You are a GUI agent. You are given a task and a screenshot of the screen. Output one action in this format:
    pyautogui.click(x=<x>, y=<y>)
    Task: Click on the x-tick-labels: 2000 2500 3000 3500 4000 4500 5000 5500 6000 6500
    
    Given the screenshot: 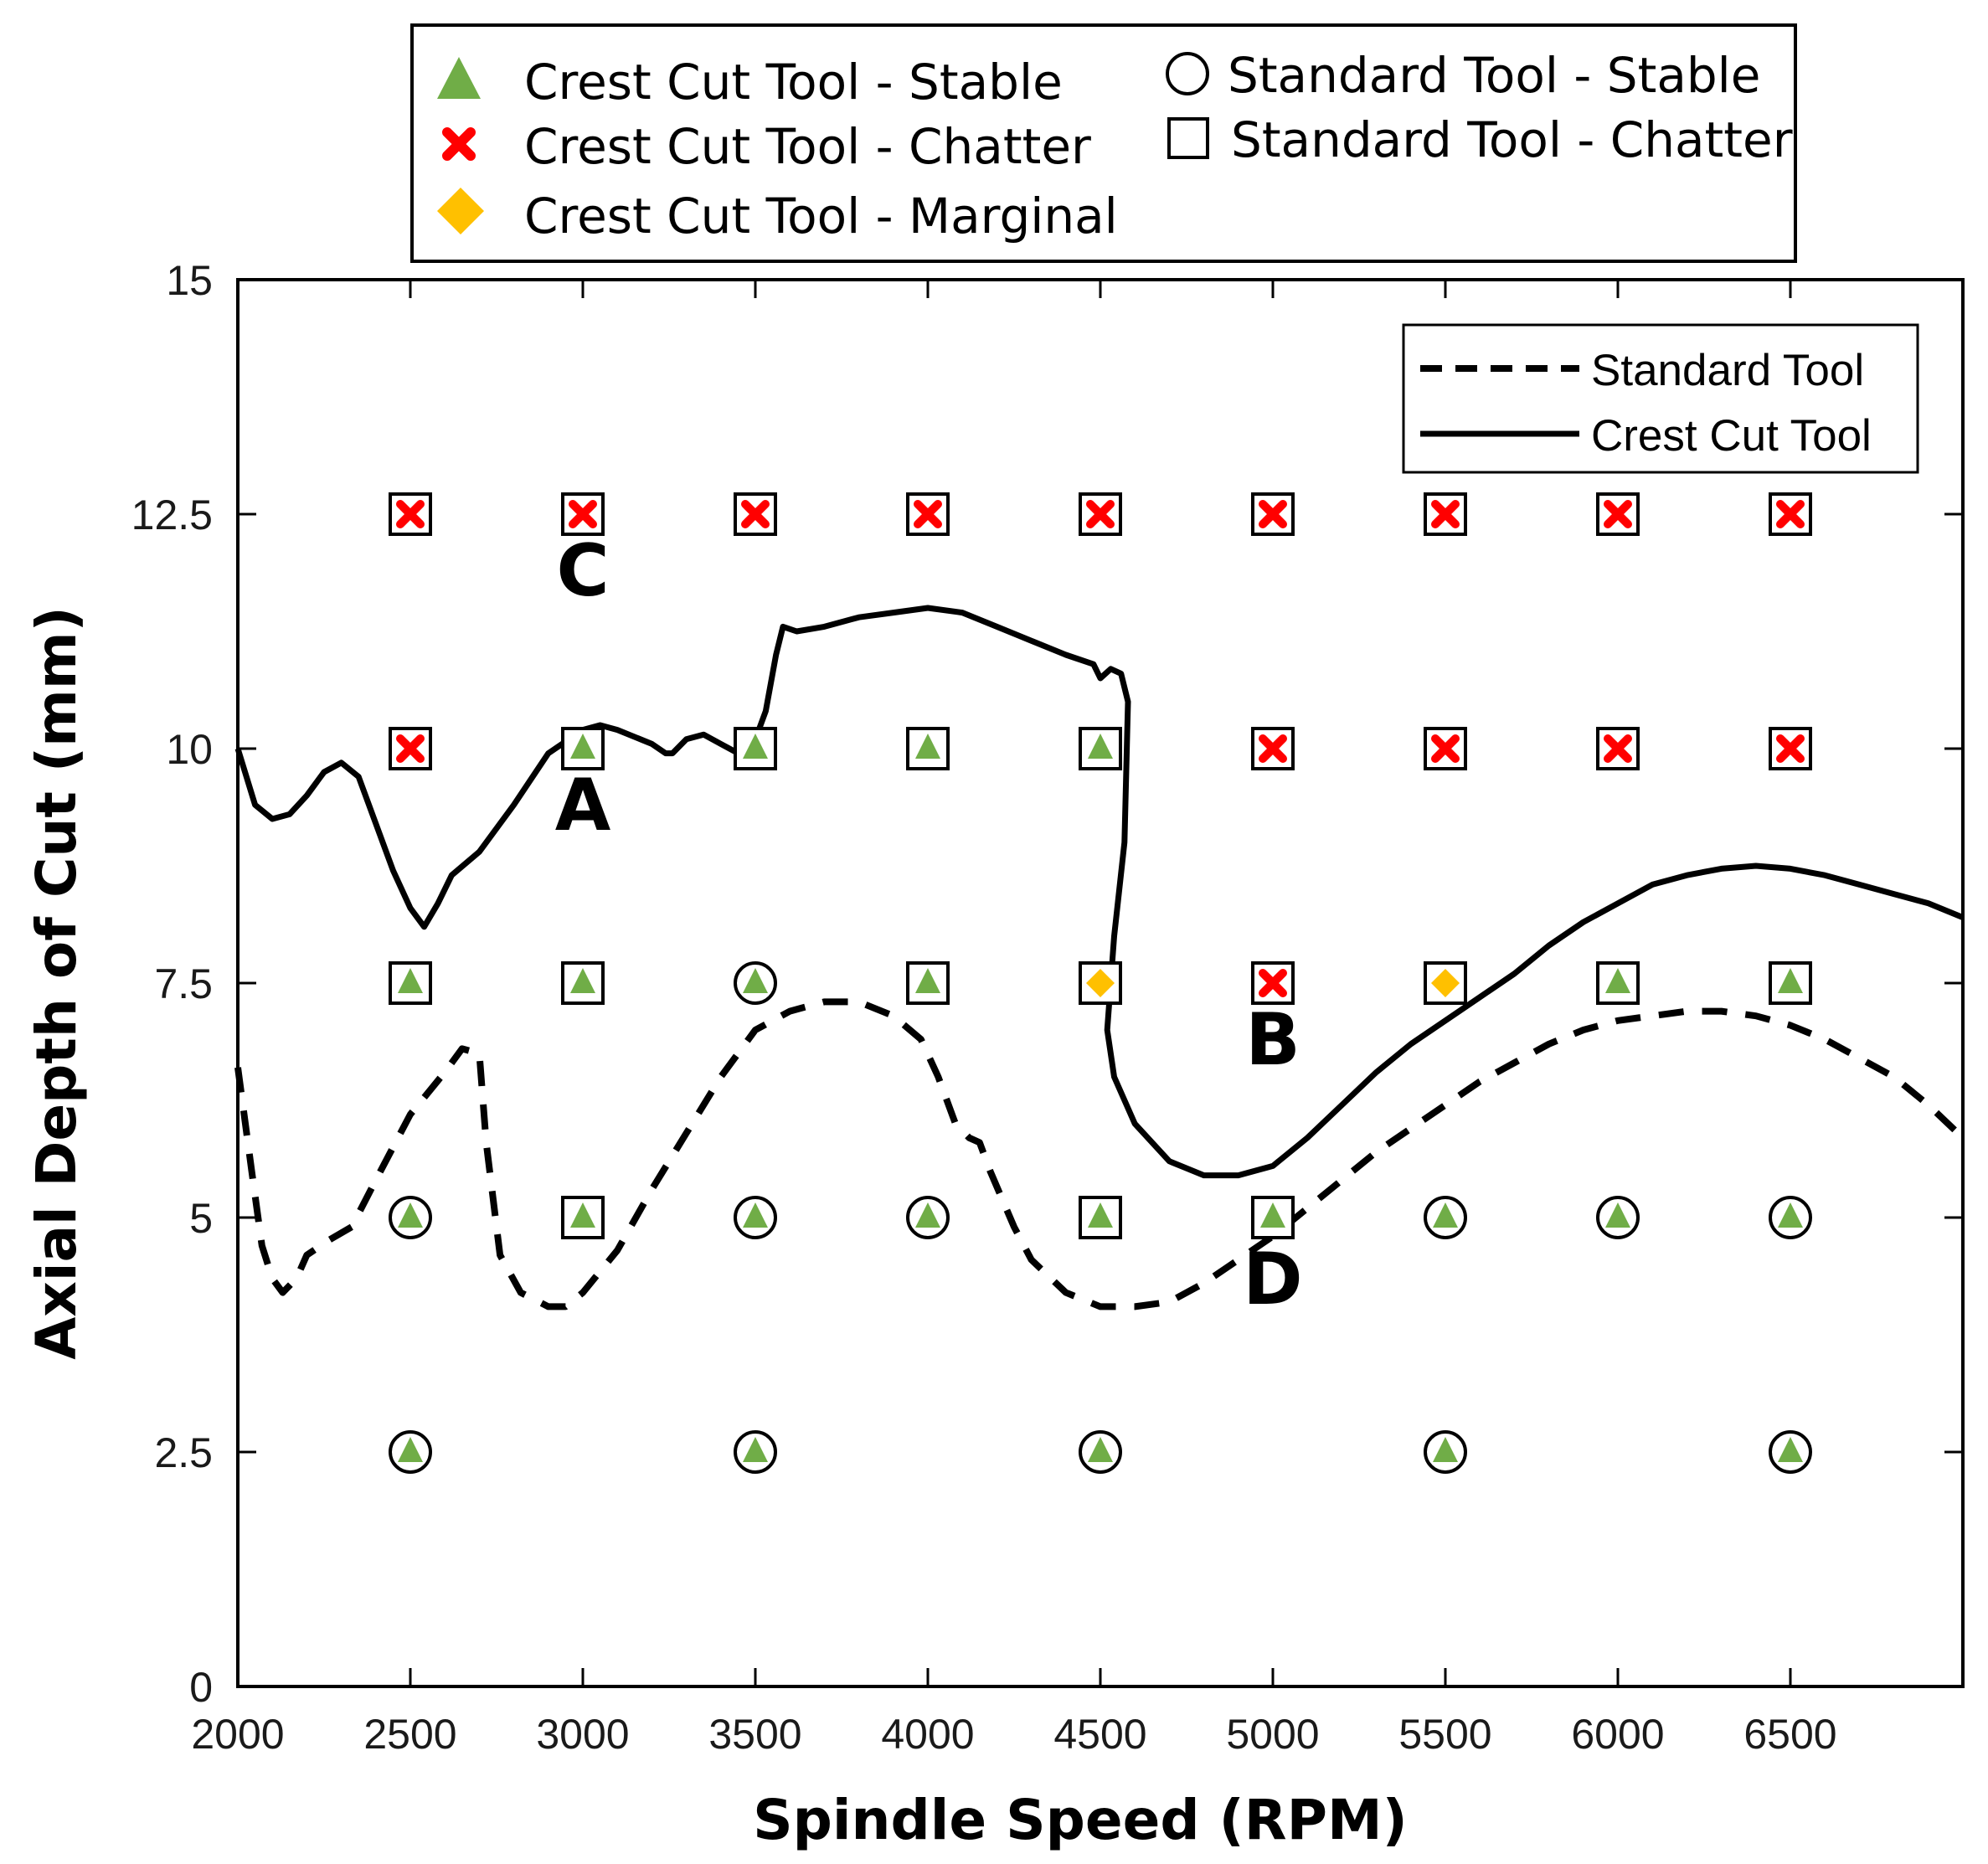 What is the action you would take?
    pyautogui.click(x=1013, y=1735)
    